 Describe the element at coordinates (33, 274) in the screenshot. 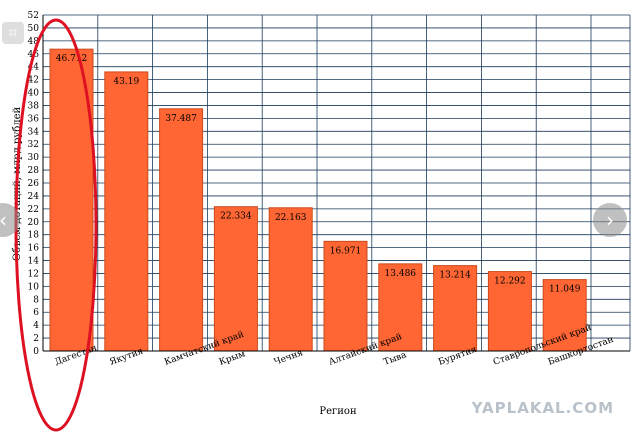

I see `y-tick-label: 12` at that location.